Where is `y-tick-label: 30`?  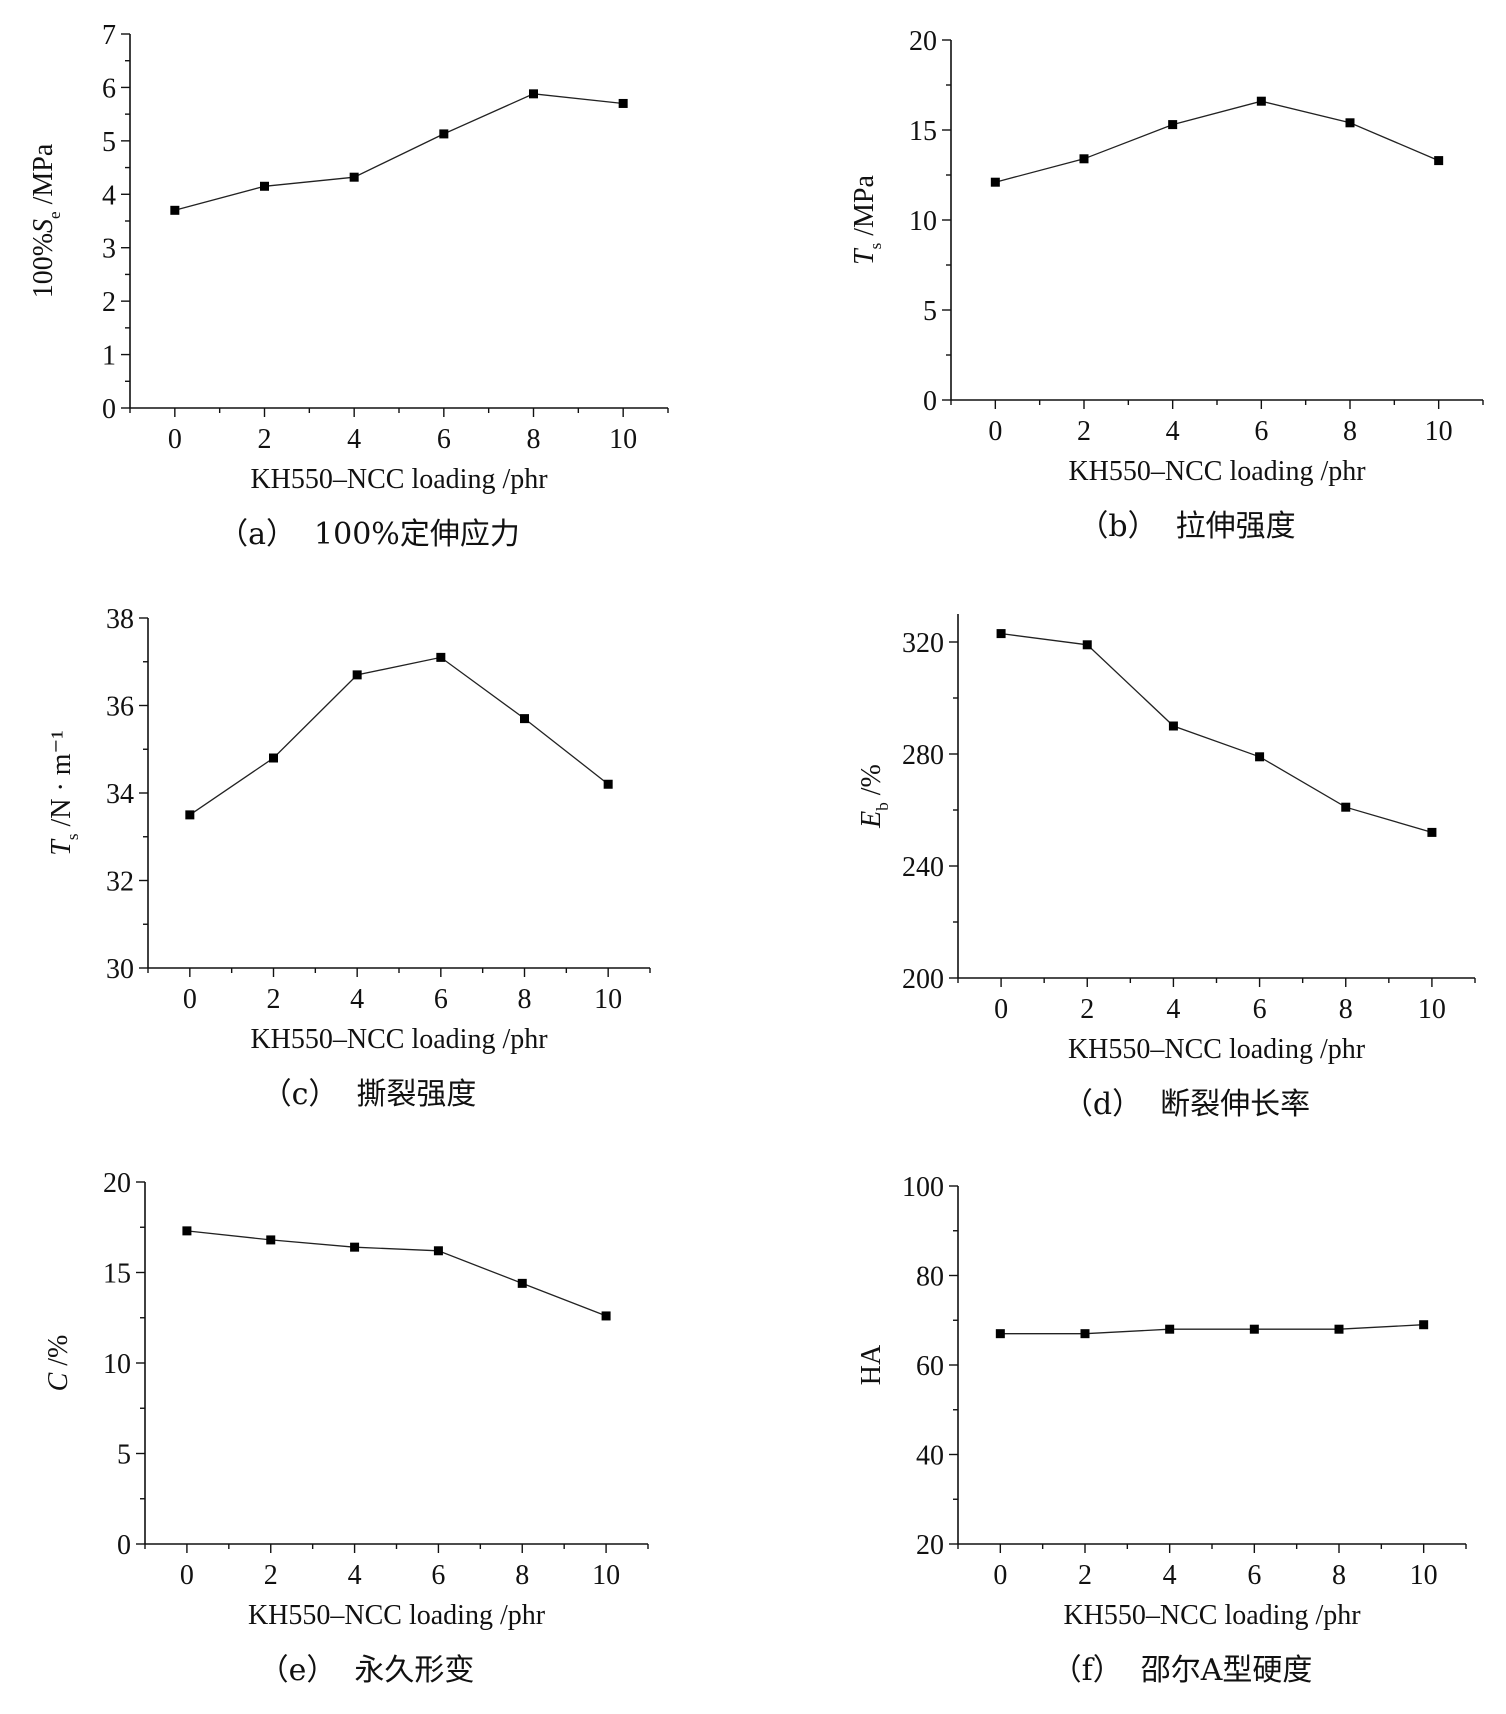
y-tick-label: 30 is located at coordinates (120, 969).